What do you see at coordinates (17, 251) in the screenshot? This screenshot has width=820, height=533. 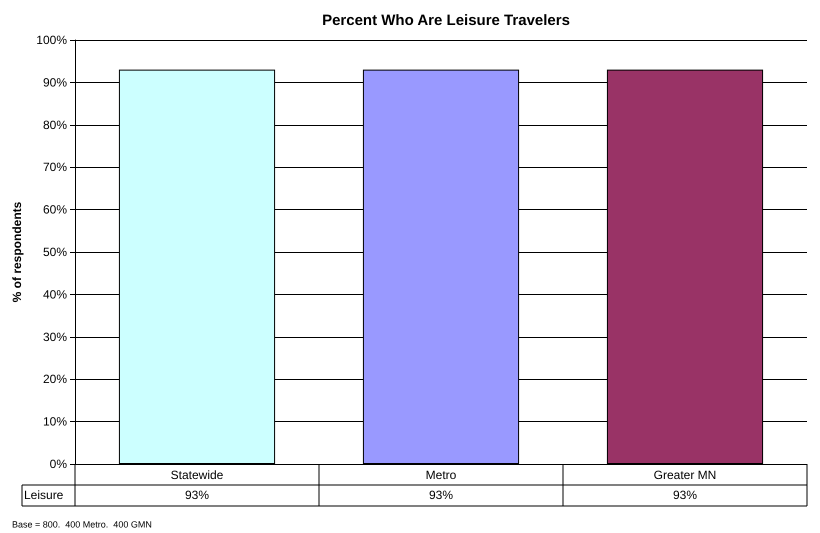 I see `y-axis-title: % of respondents` at bounding box center [17, 251].